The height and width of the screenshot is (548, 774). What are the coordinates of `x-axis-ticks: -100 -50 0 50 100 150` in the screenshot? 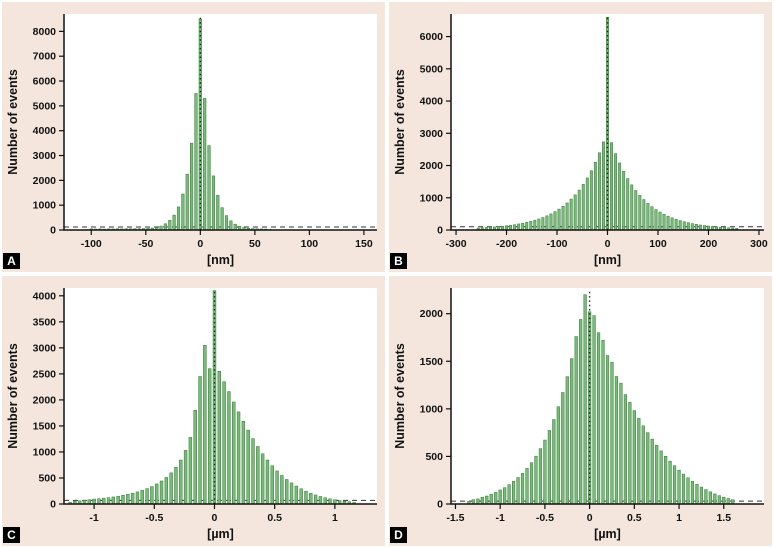 It's located at (227, 240).